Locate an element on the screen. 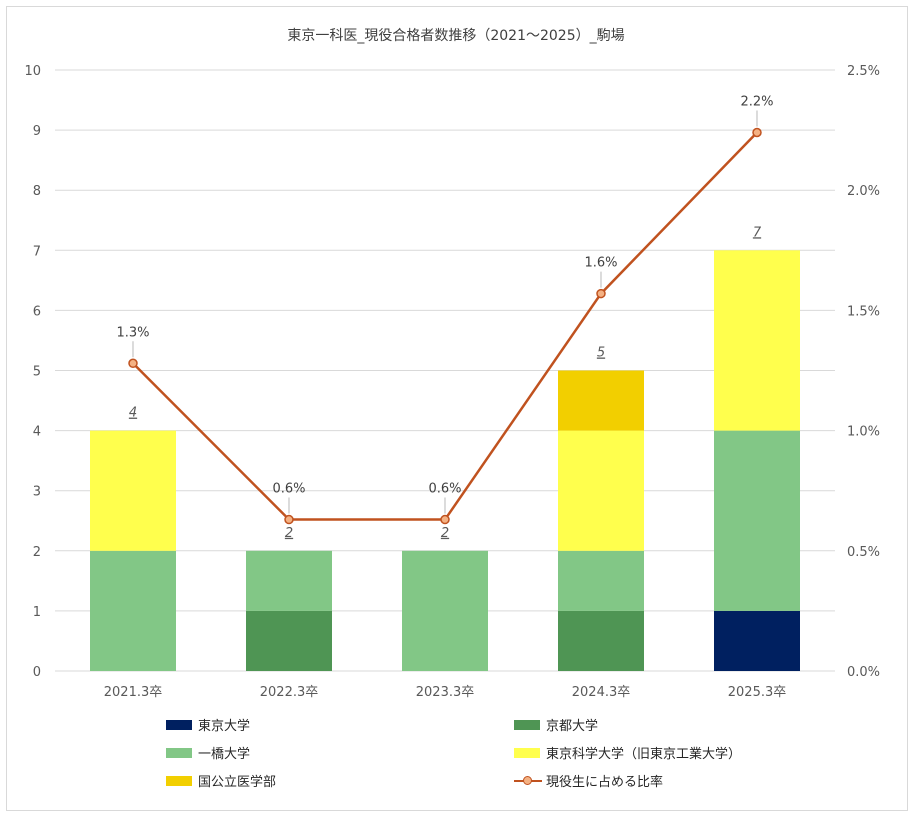 The width and height of the screenshot is (913, 817). legend-item: 現役生に占める比率 is located at coordinates (588, 780).